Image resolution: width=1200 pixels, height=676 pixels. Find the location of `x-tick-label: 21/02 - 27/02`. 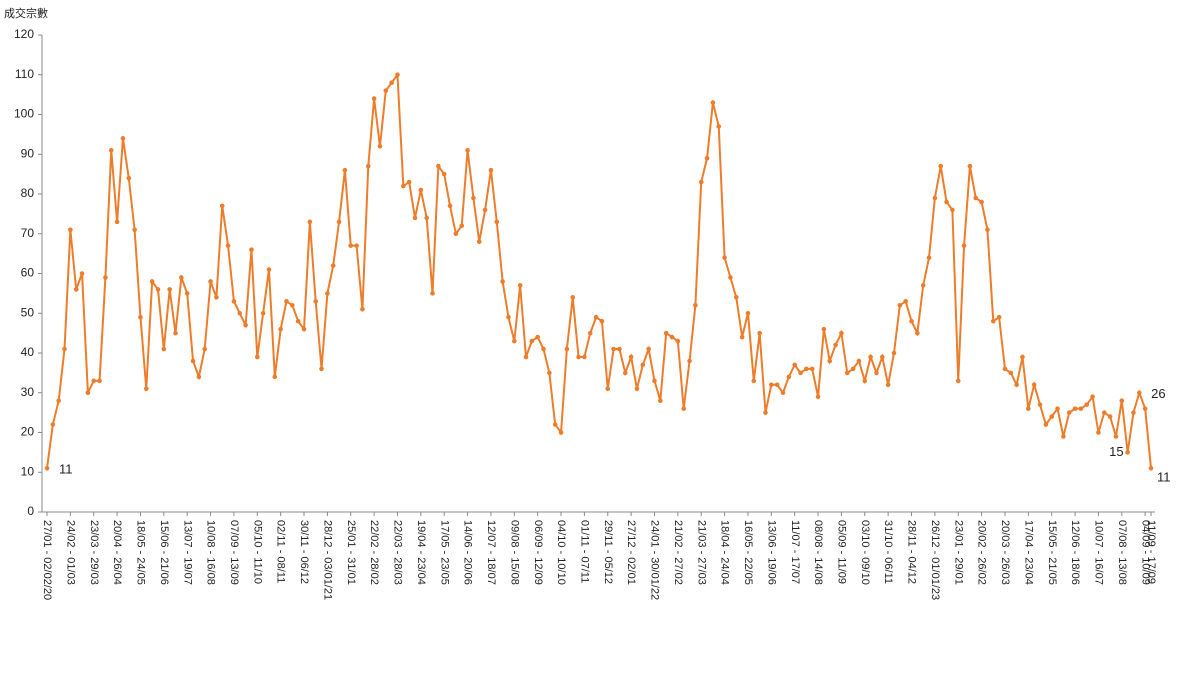

x-tick-label: 21/02 - 27/02 is located at coordinates (678, 552).